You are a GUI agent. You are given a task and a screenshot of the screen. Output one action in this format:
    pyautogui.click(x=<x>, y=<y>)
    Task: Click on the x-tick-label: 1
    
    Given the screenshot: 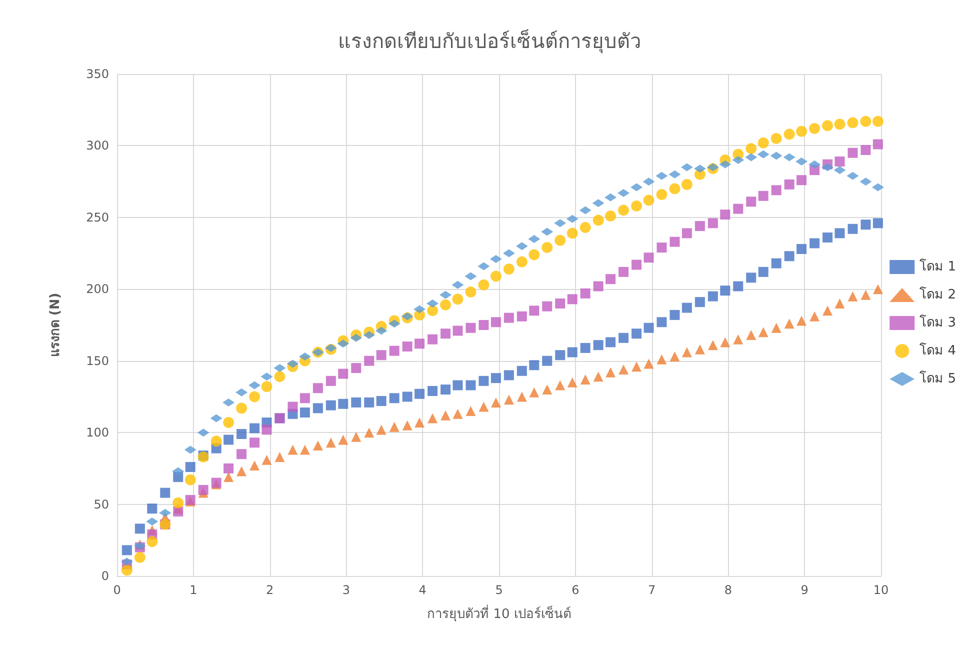 What is the action you would take?
    pyautogui.click(x=194, y=590)
    